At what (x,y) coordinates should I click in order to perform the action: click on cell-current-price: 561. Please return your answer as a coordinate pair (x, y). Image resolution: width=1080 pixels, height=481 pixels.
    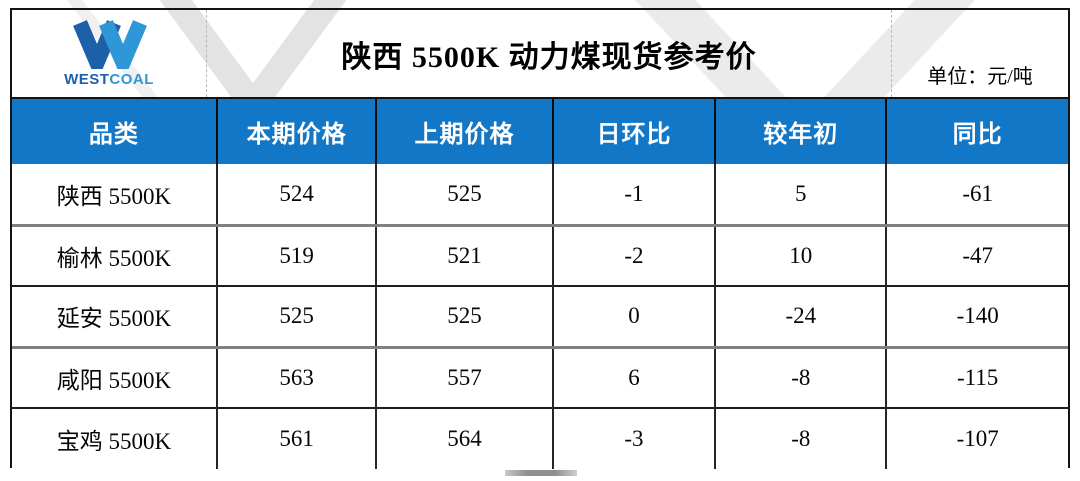
    Looking at the image, I should click on (297, 438).